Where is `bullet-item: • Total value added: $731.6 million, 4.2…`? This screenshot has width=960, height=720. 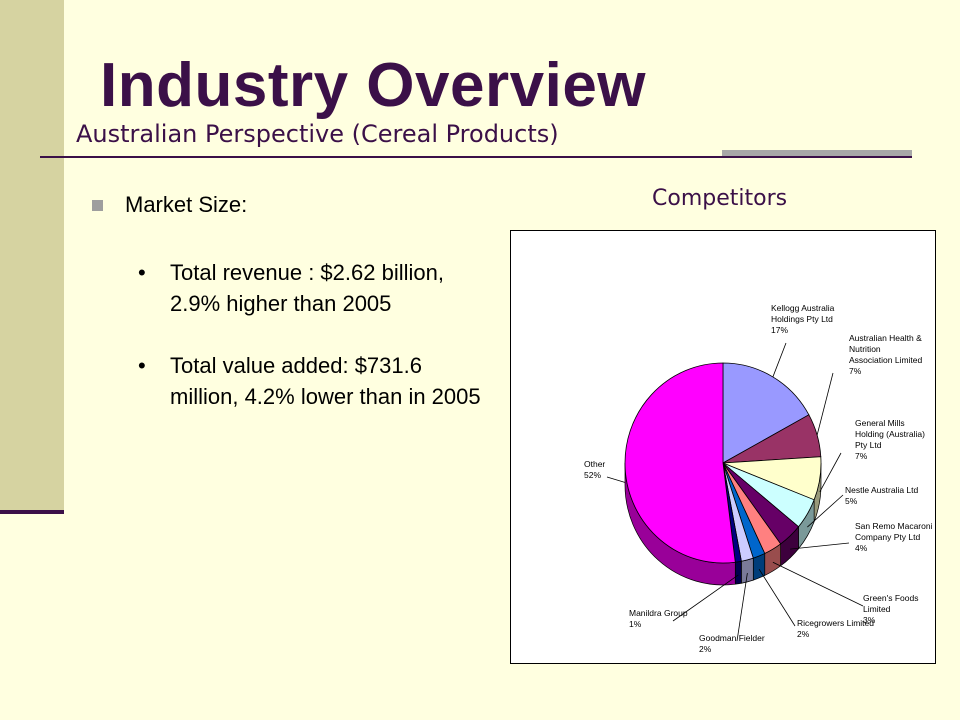 bullet-item: • Total value added: $731.6 million, 4.2… is located at coordinates (313, 381).